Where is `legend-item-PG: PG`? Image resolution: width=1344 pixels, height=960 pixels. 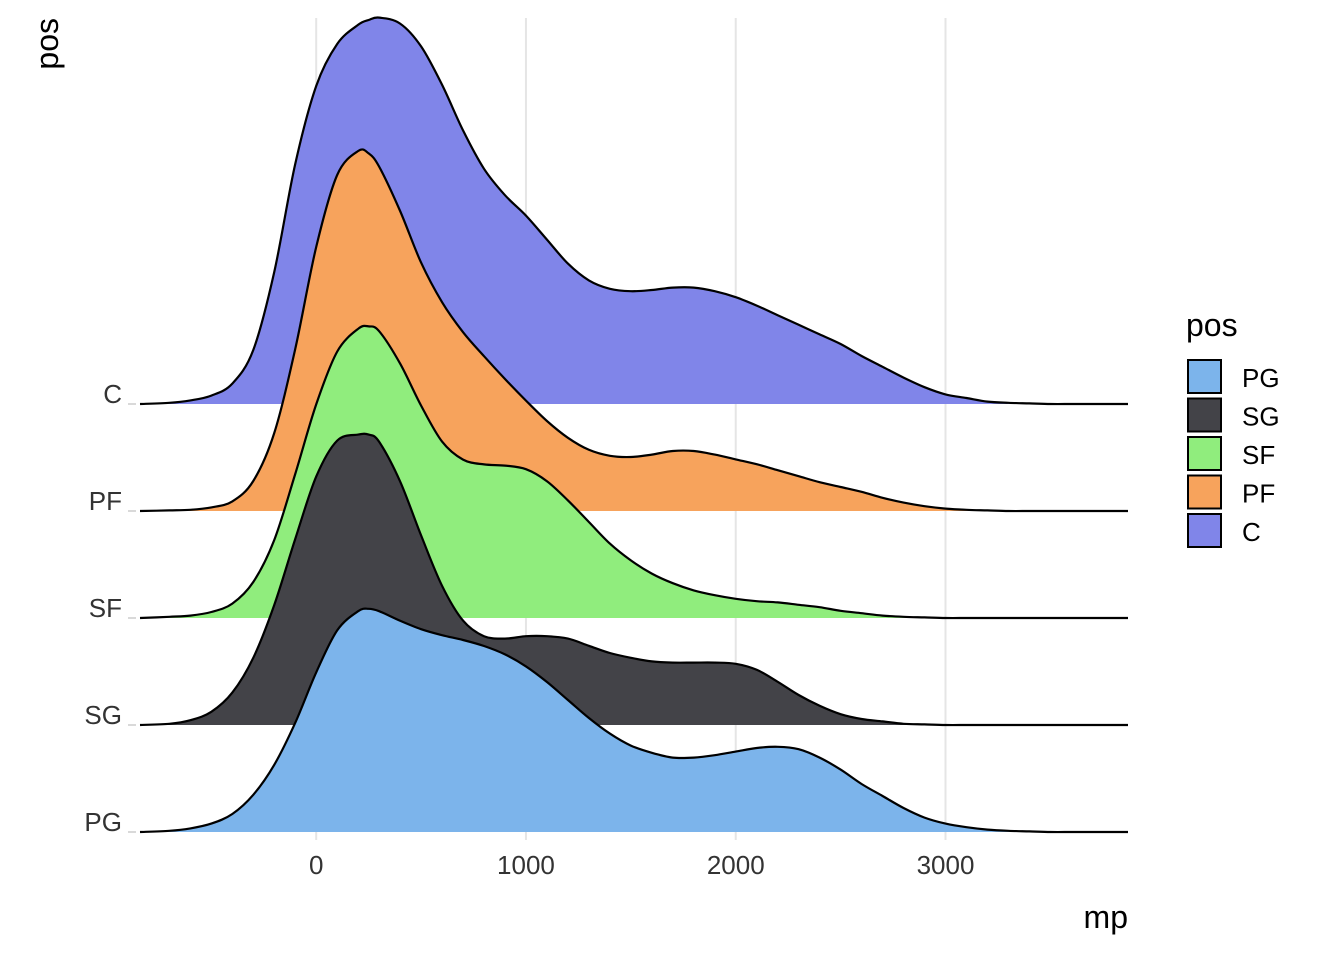 legend-item-PG: PG is located at coordinates (1233, 376).